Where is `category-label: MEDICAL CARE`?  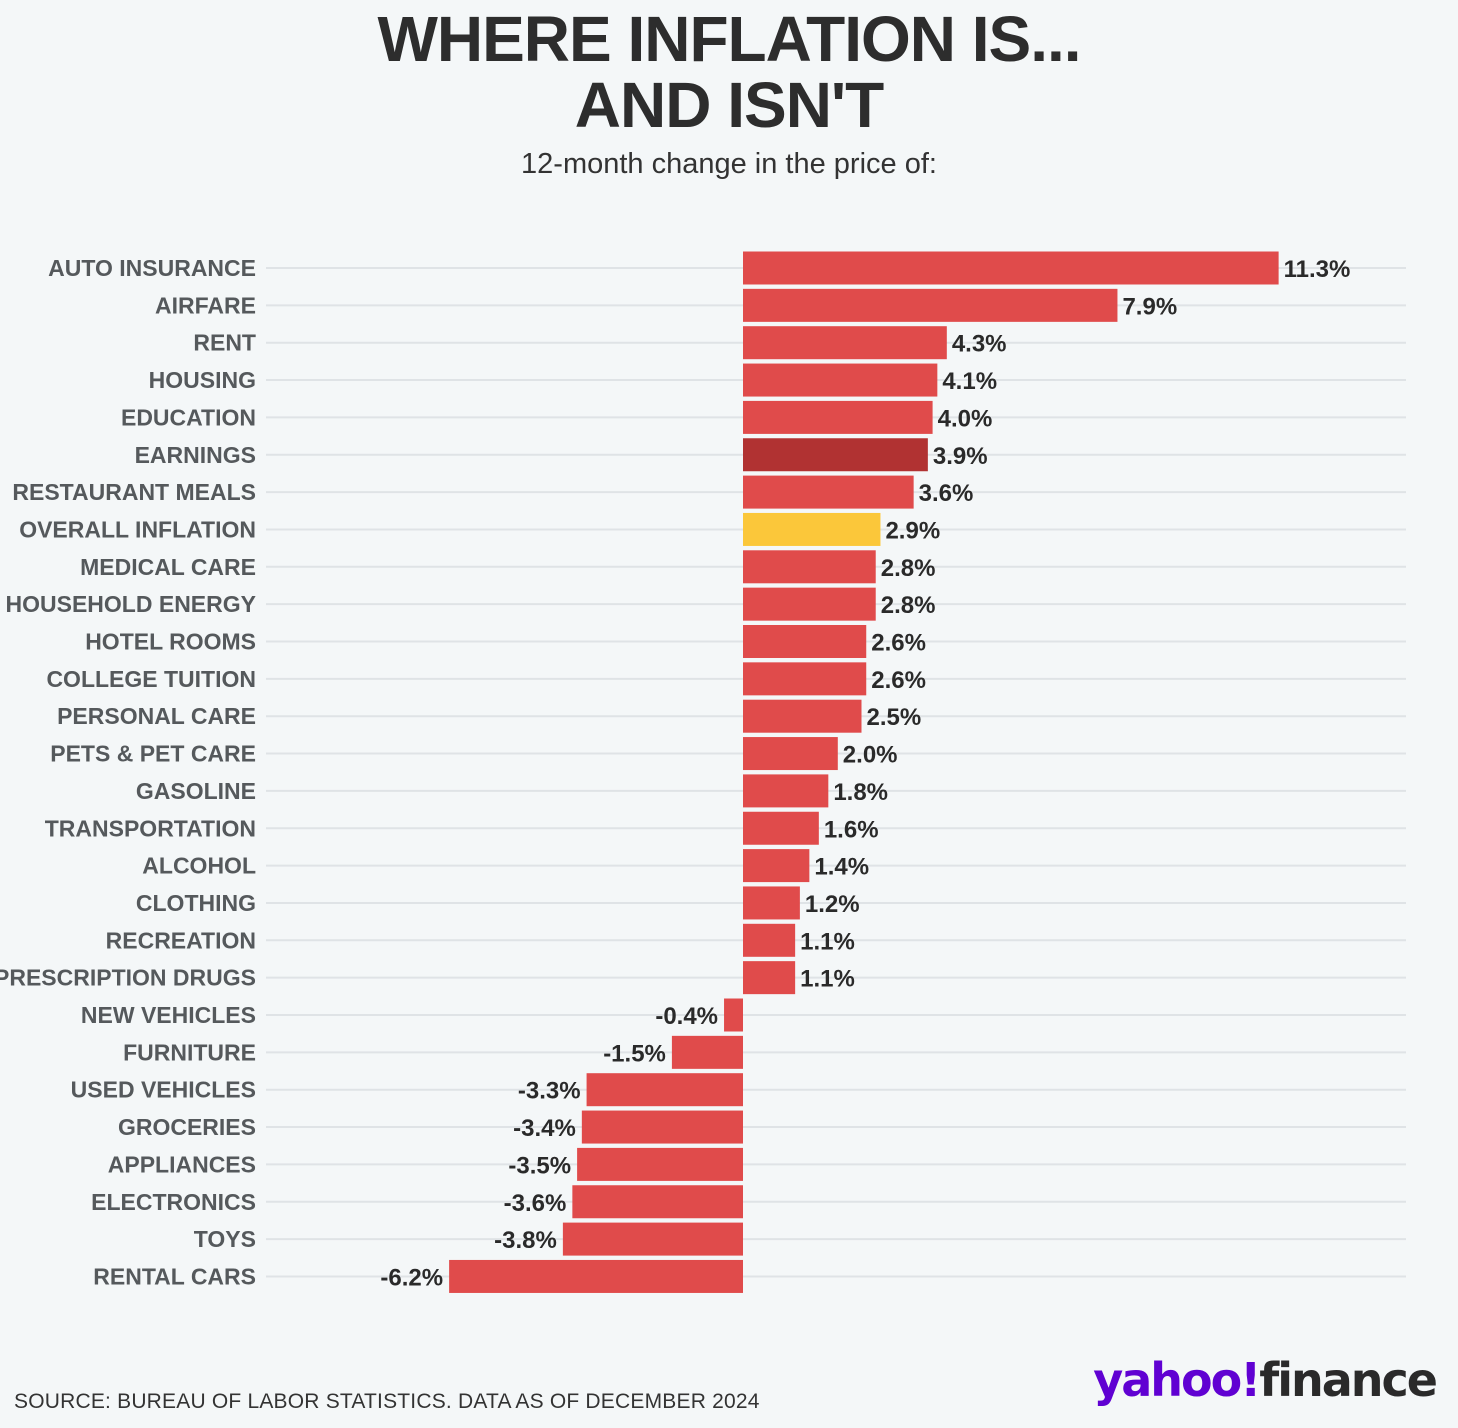 category-label: MEDICAL CARE is located at coordinates (168, 567).